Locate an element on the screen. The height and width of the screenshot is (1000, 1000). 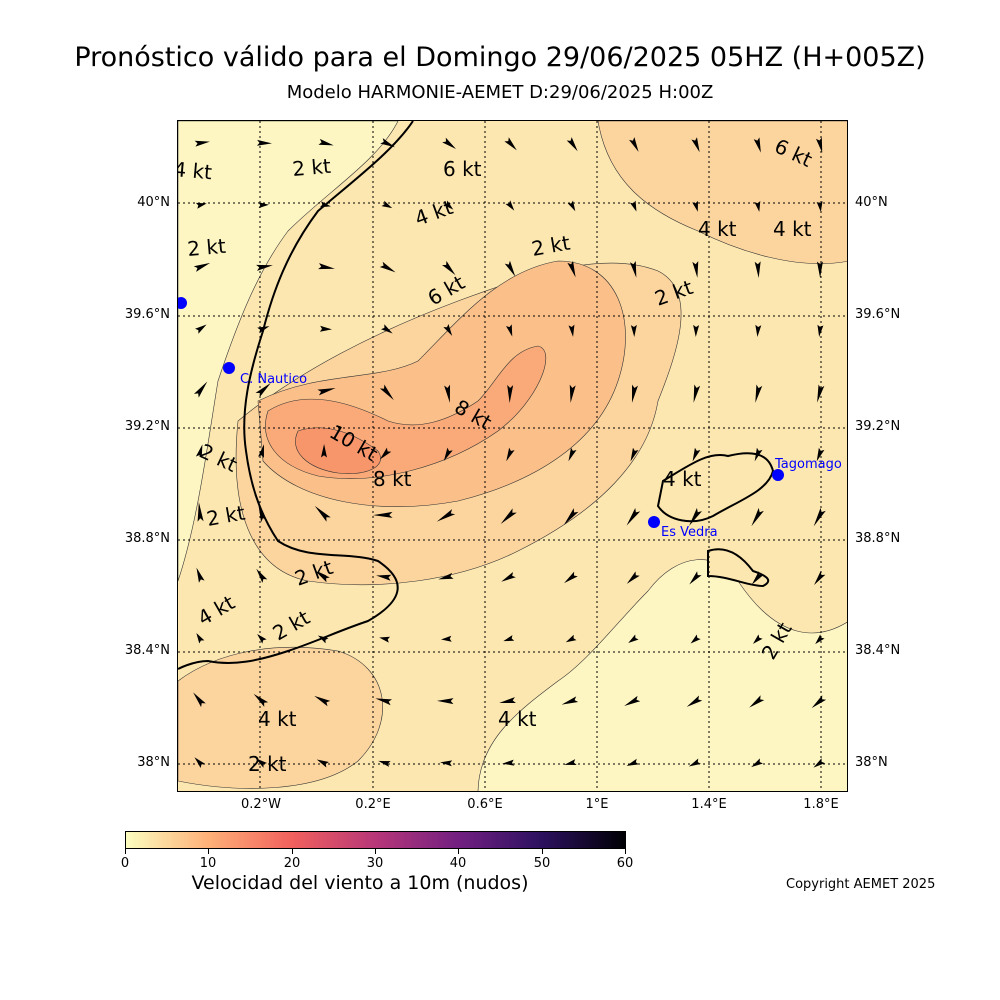
colorbar-tick-40: 40 is located at coordinates (458, 863).